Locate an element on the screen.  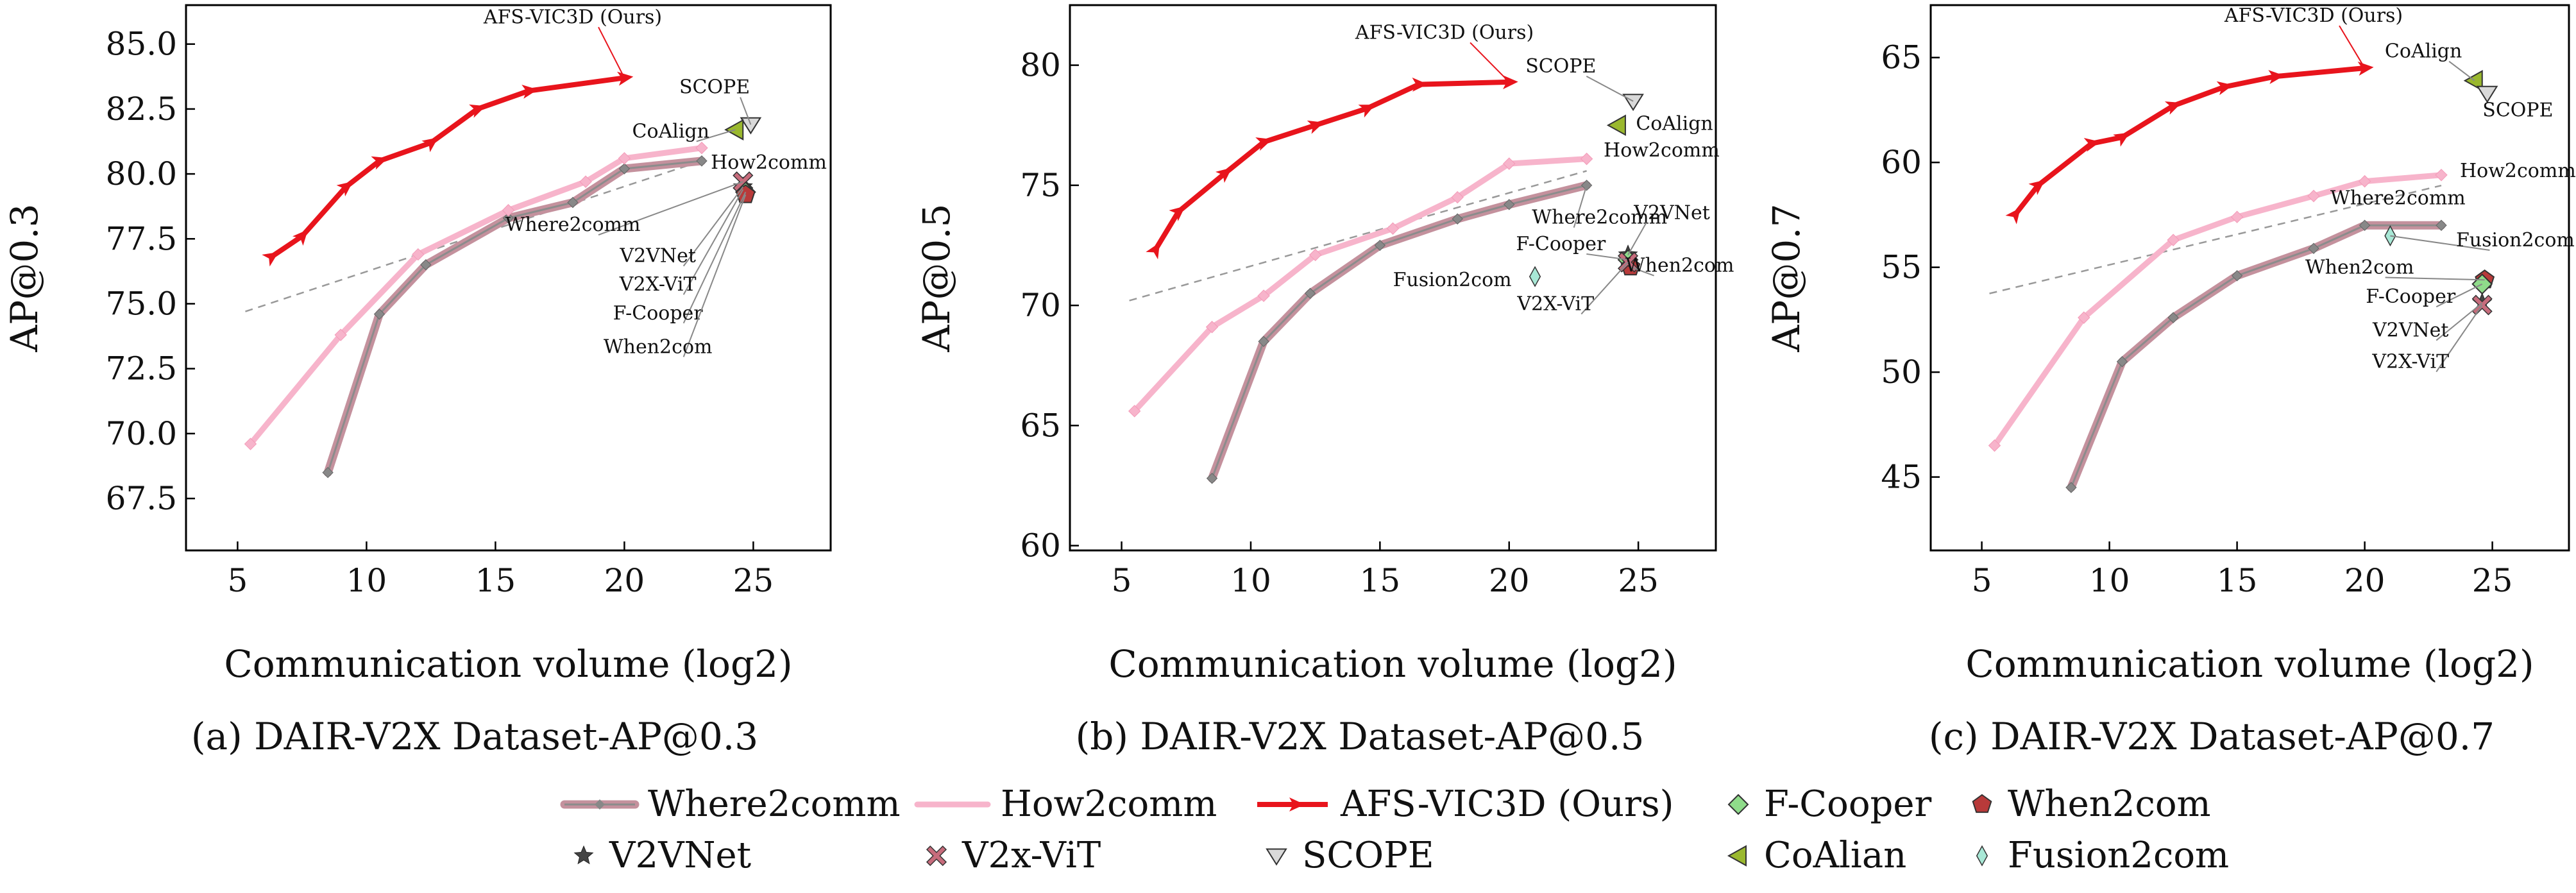
marker-scope is located at coordinates (1633, 103).